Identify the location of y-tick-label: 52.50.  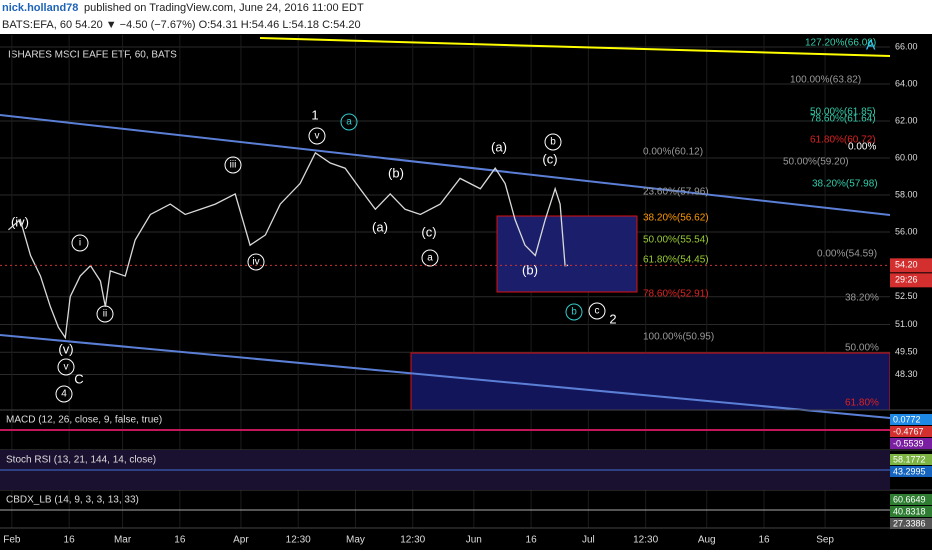
(906, 296).